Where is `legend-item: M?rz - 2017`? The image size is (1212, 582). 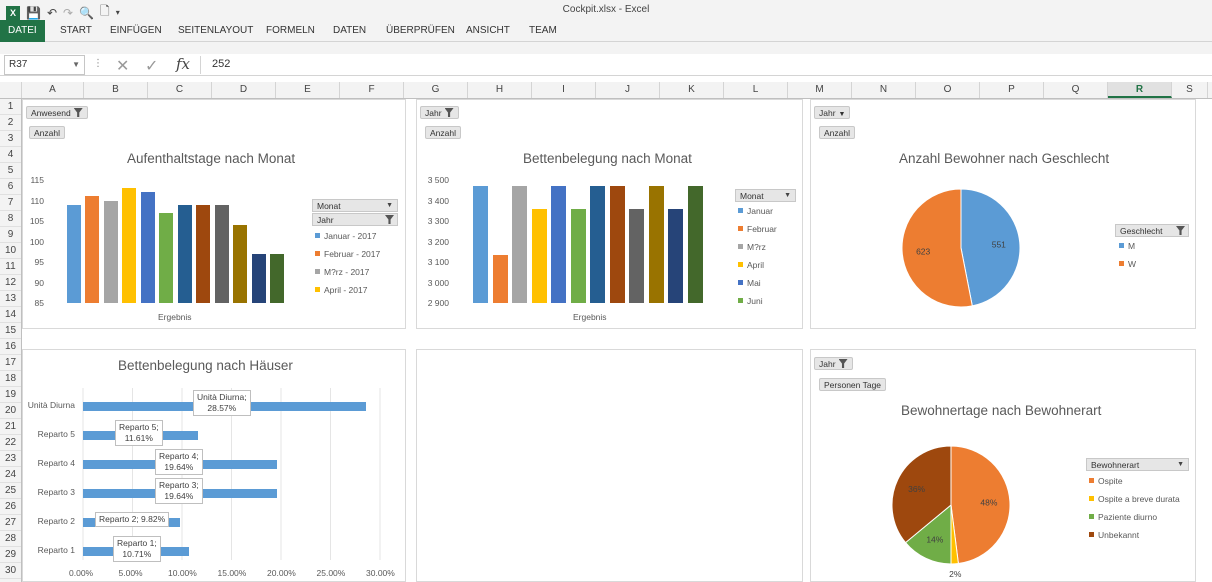 legend-item: M?rz - 2017 is located at coordinates (342, 272).